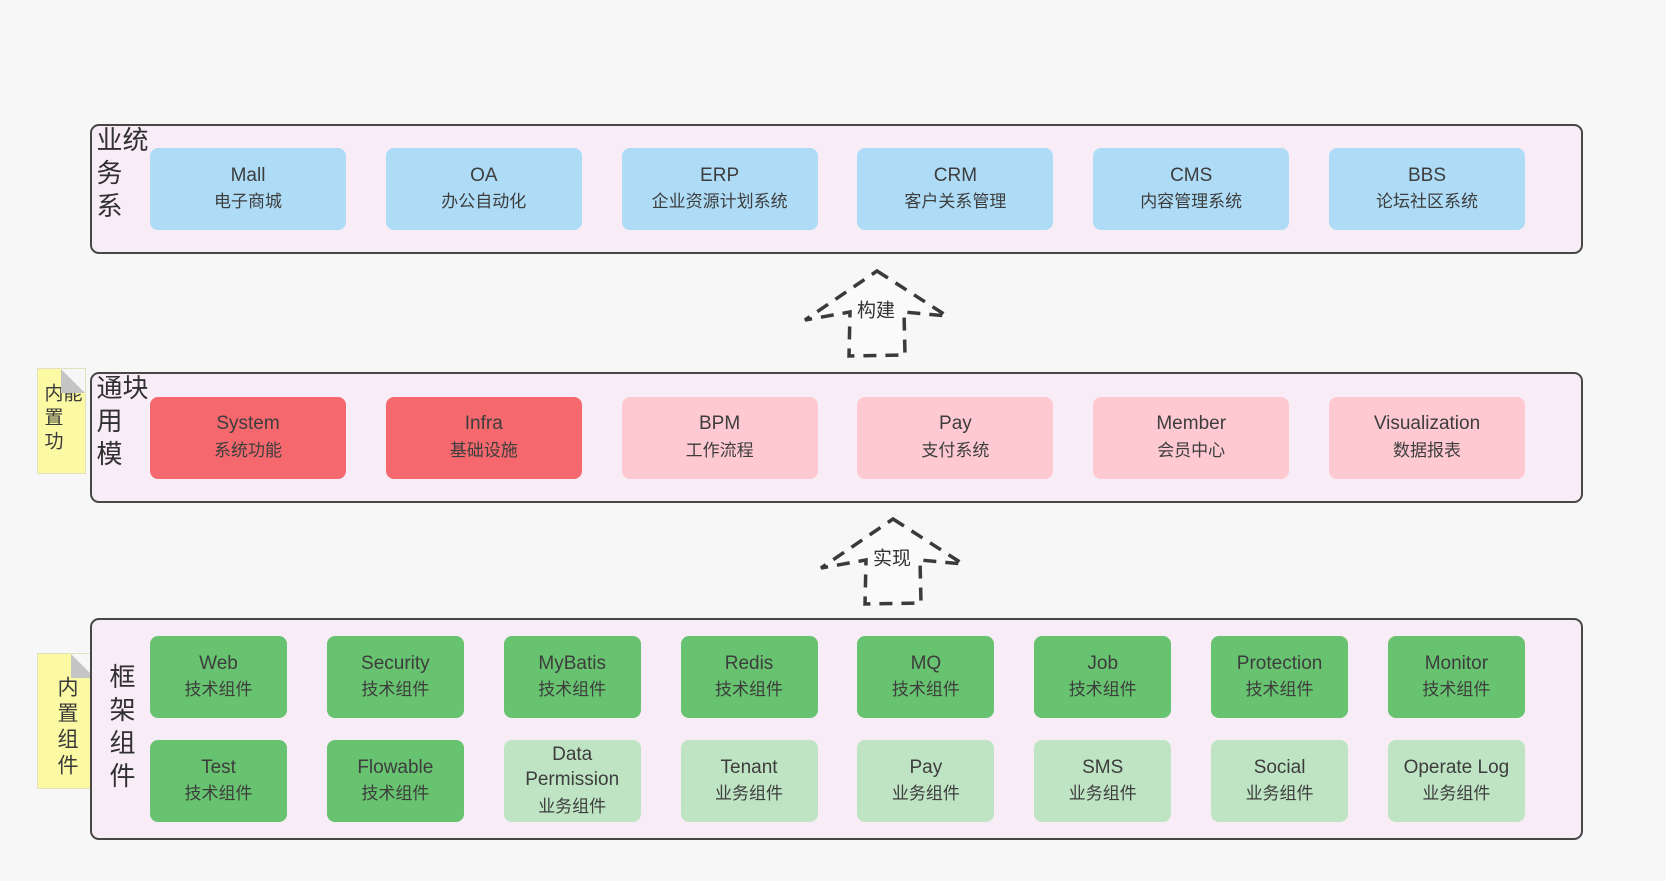 This screenshot has height=881, width=1666. What do you see at coordinates (248, 437) in the screenshot?
I see `box-system: System 系统功能` at bounding box center [248, 437].